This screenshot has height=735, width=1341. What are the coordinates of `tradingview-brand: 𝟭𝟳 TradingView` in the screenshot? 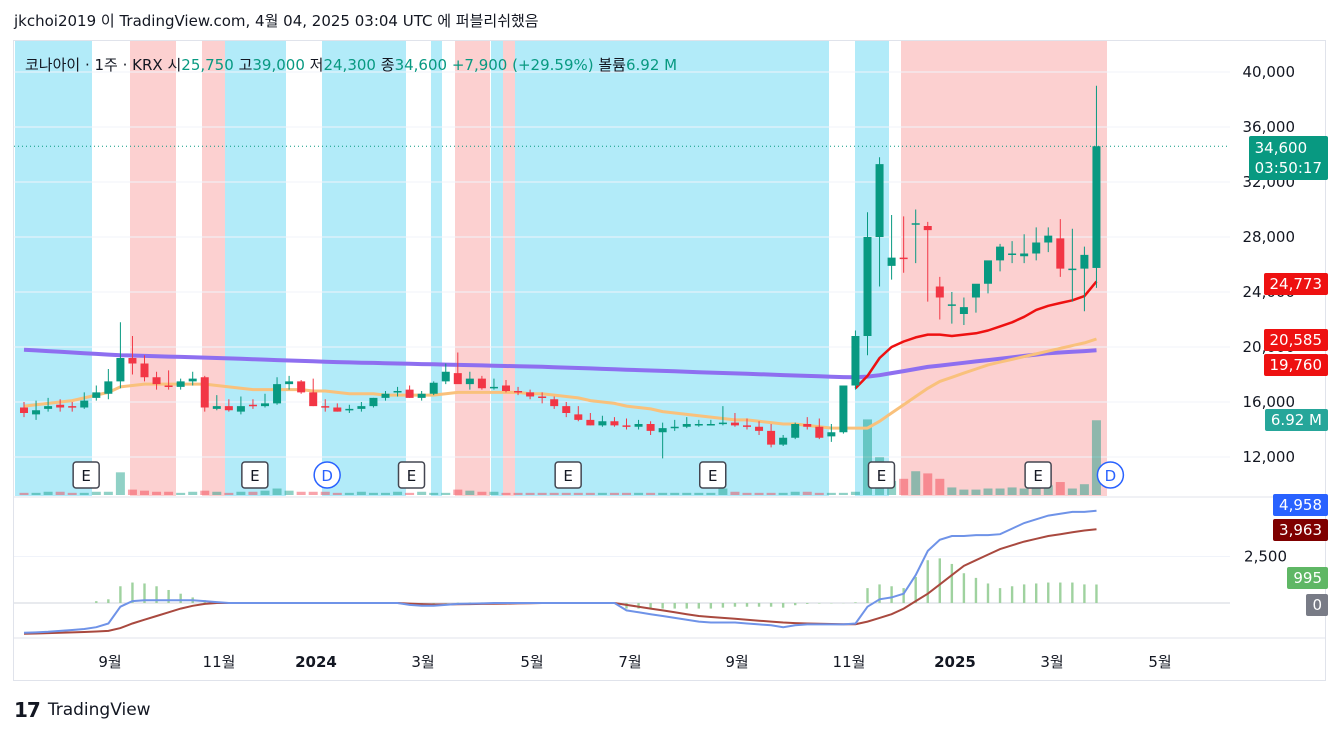 It's located at (82, 710).